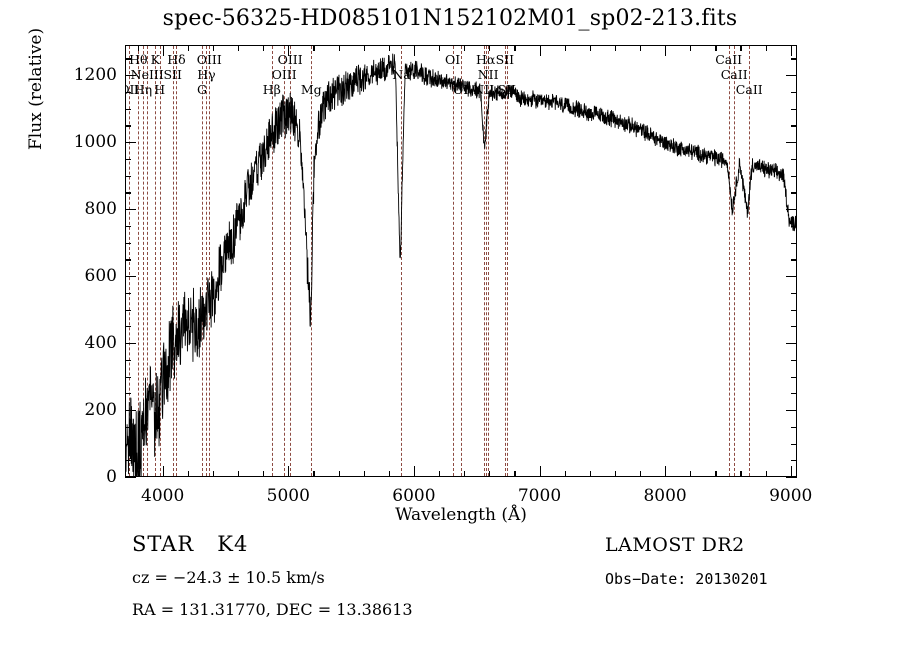 The image size is (900, 649). Describe the element at coordinates (288, 496) in the screenshot. I see `x-tick-label: 5000` at that location.